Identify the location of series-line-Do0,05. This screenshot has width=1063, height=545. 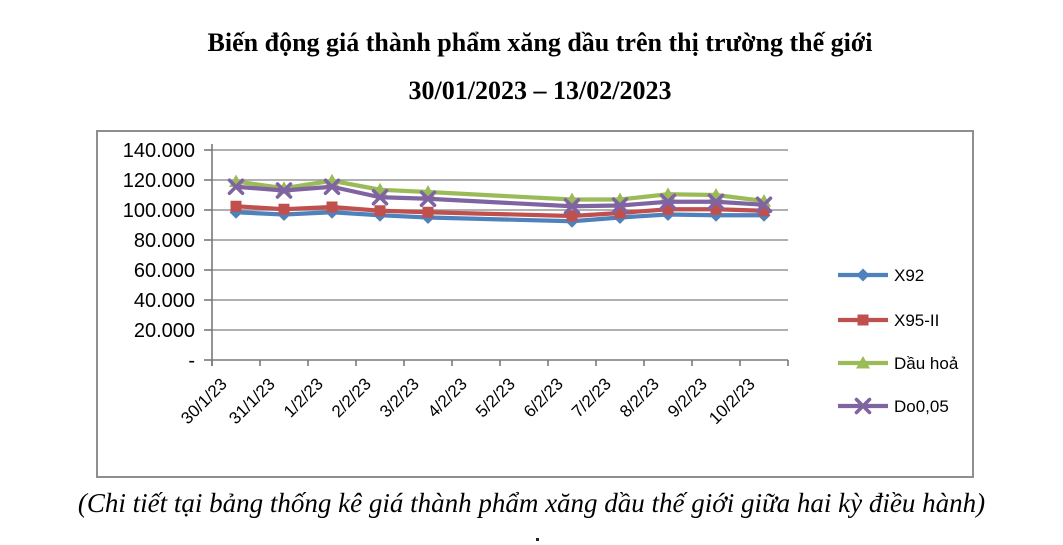
(500, 196).